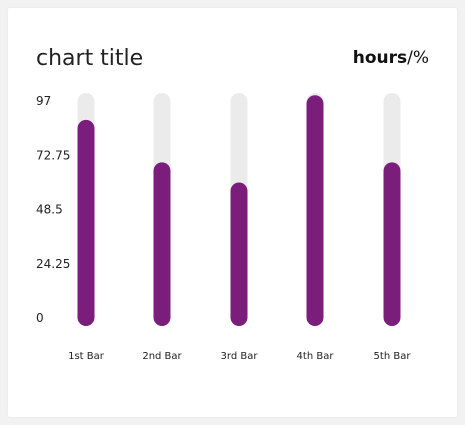 The image size is (465, 425). I want to click on unit-label: hours/%, so click(391, 58).